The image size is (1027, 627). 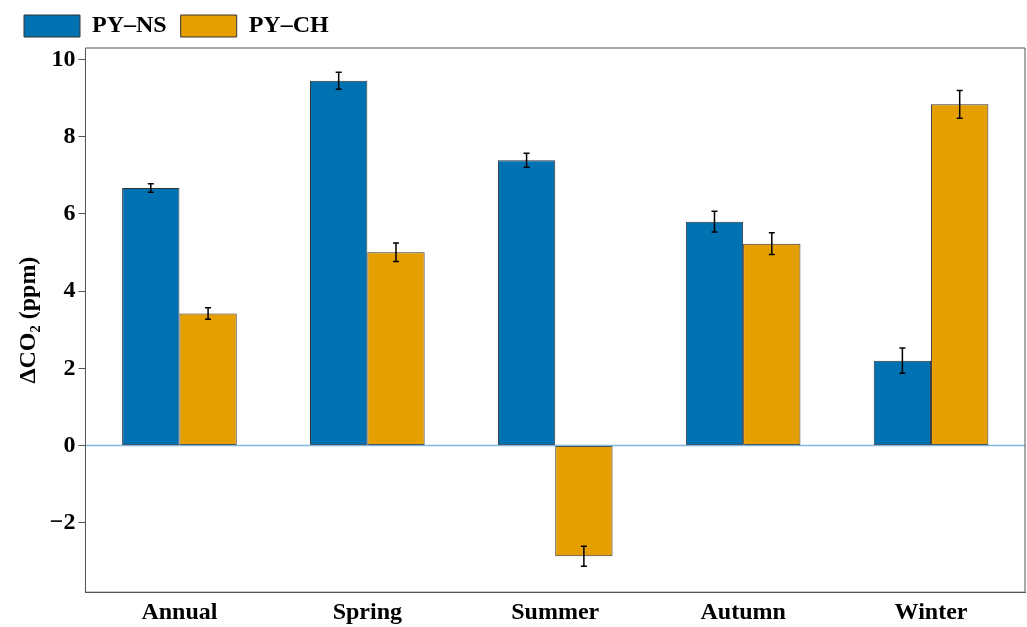 I want to click on legend-label: PY–CH, so click(x=288, y=24).